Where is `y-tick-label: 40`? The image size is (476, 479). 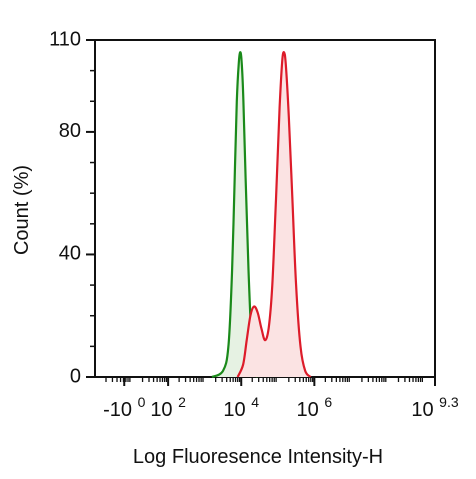
y-tick-label: 40 is located at coordinates (70, 254).